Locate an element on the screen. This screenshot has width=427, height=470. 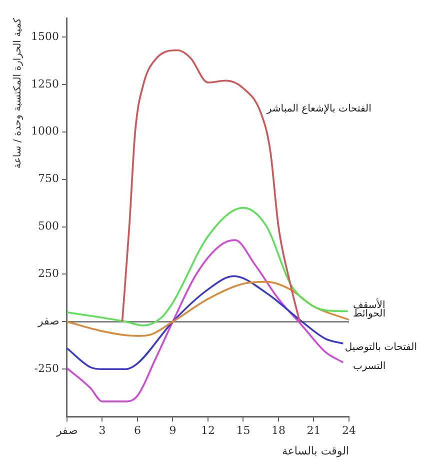
series-label: الفتحات بالإشعاع المباشر is located at coordinates (319, 109).